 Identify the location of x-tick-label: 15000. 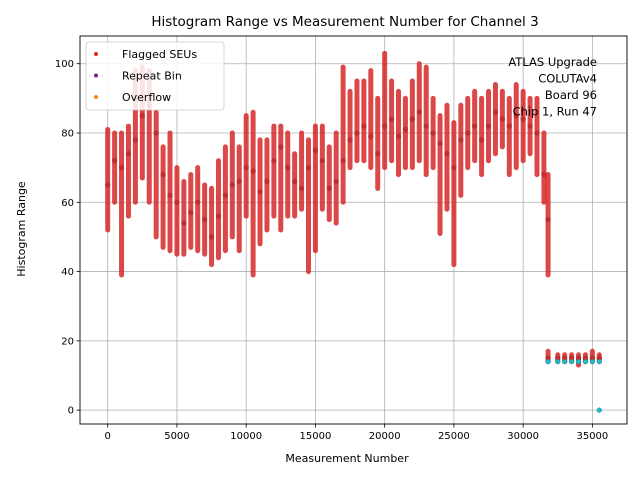
(316, 436).